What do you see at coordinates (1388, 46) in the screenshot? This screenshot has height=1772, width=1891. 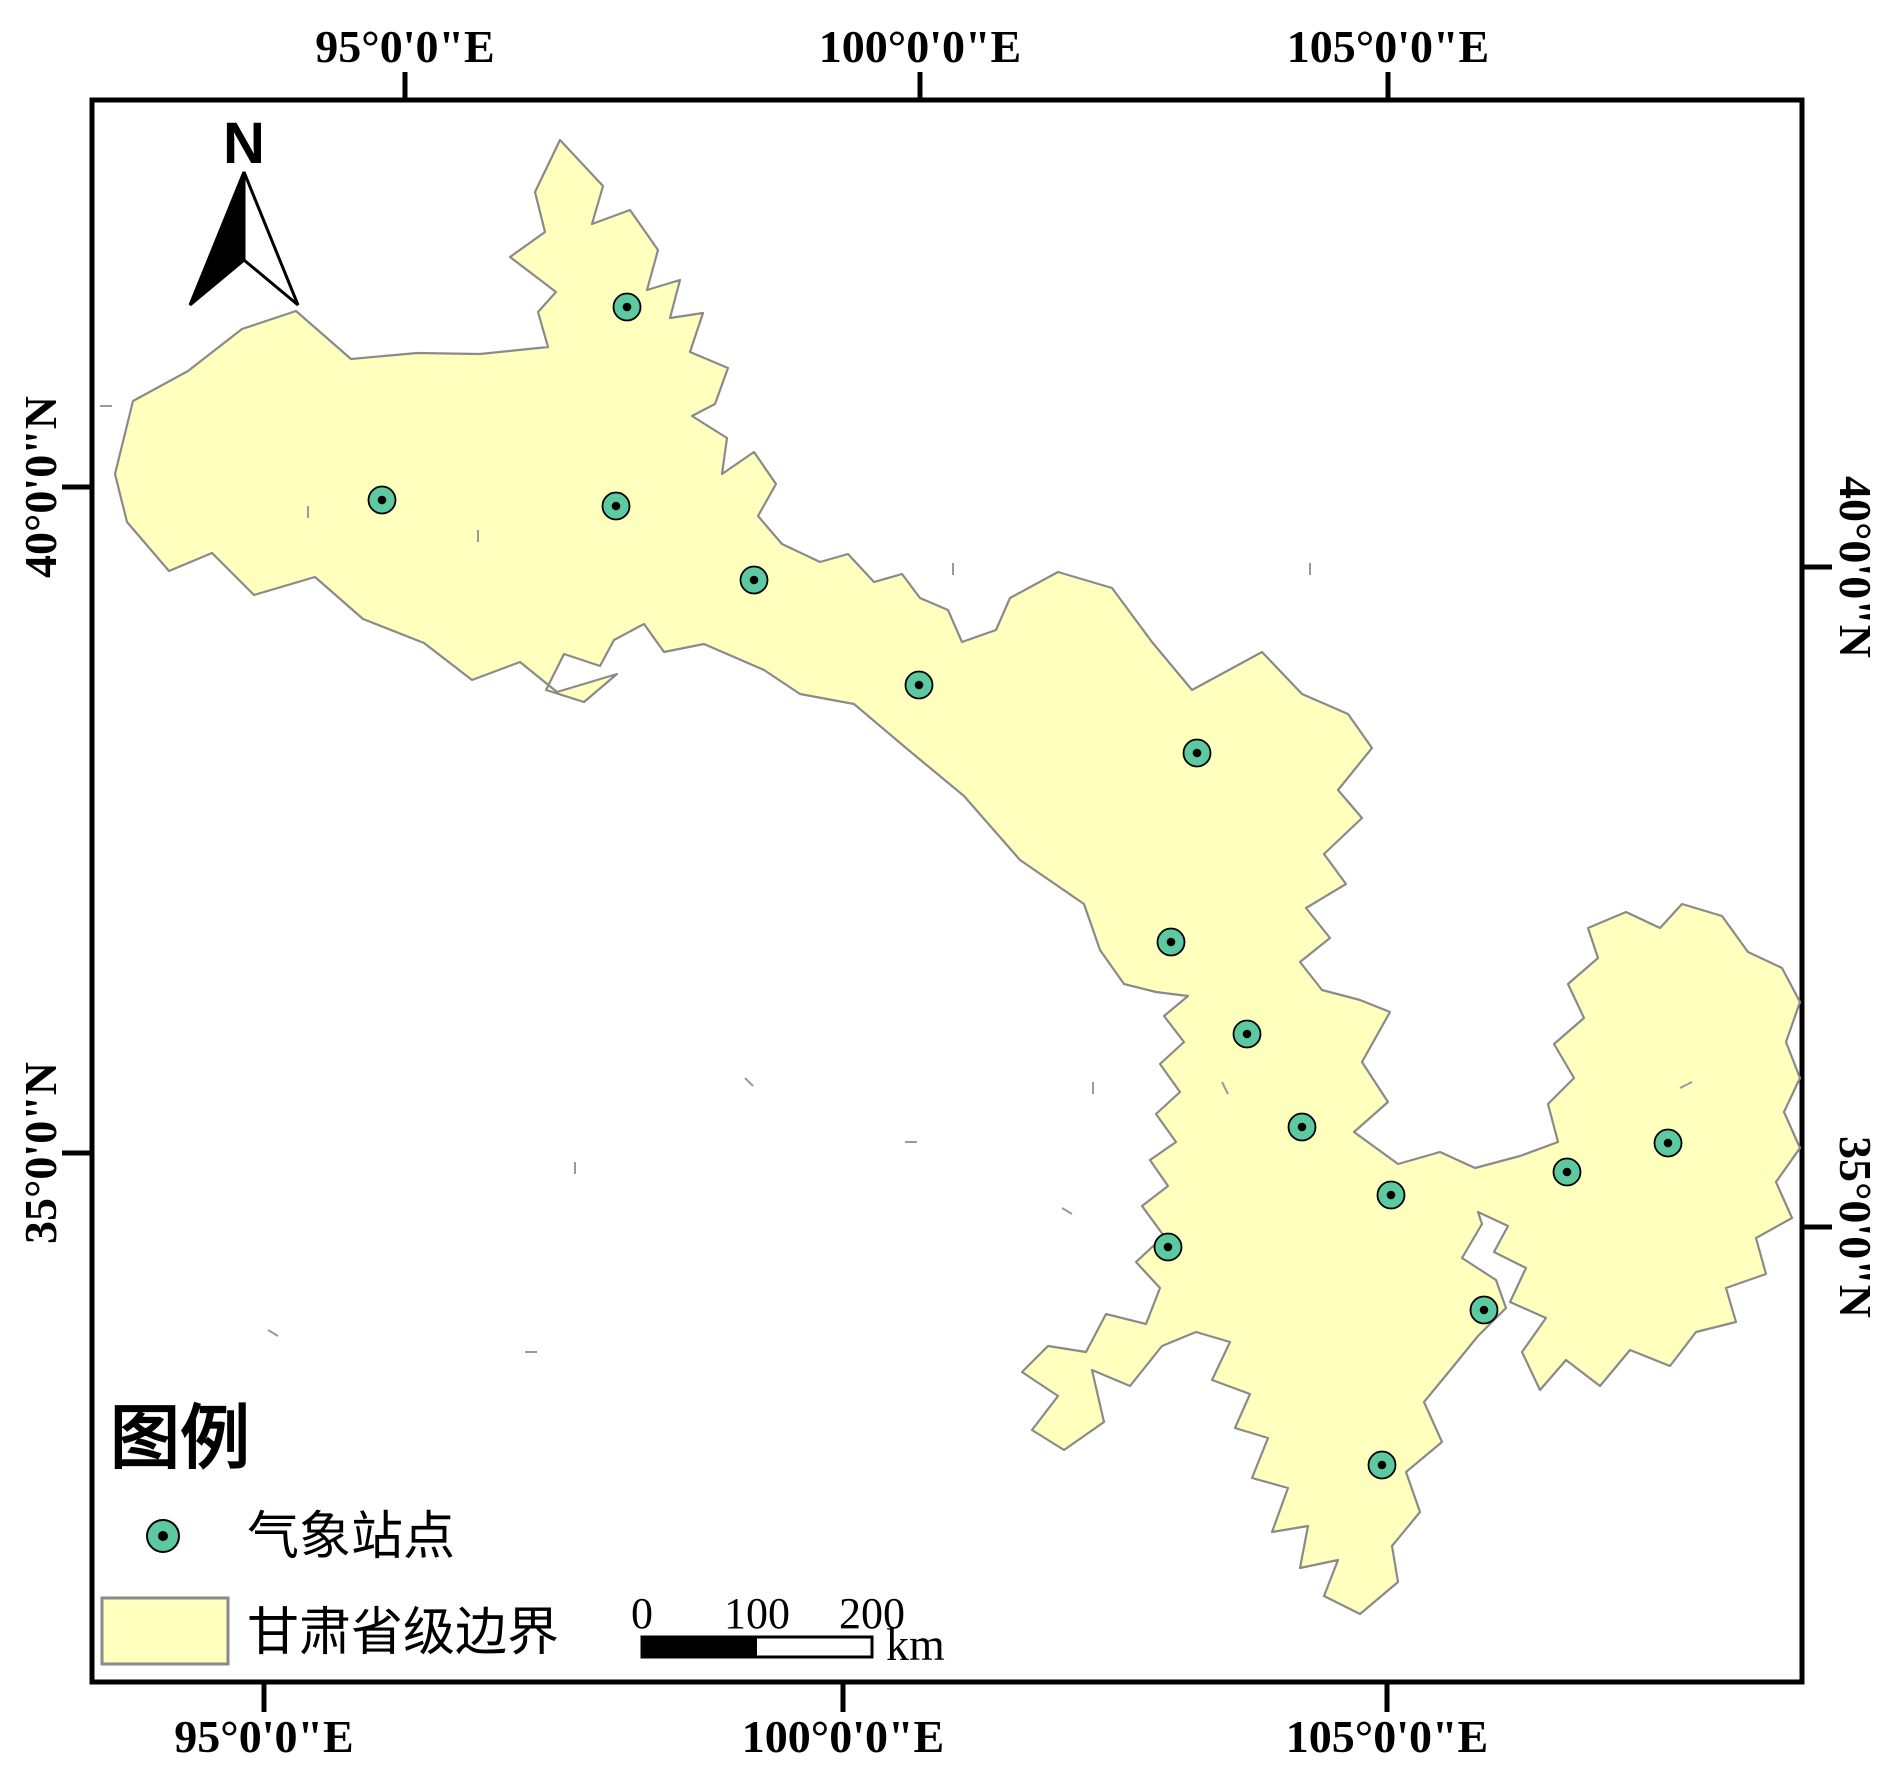 I see `top-axis-label: 105°0'0"E` at bounding box center [1388, 46].